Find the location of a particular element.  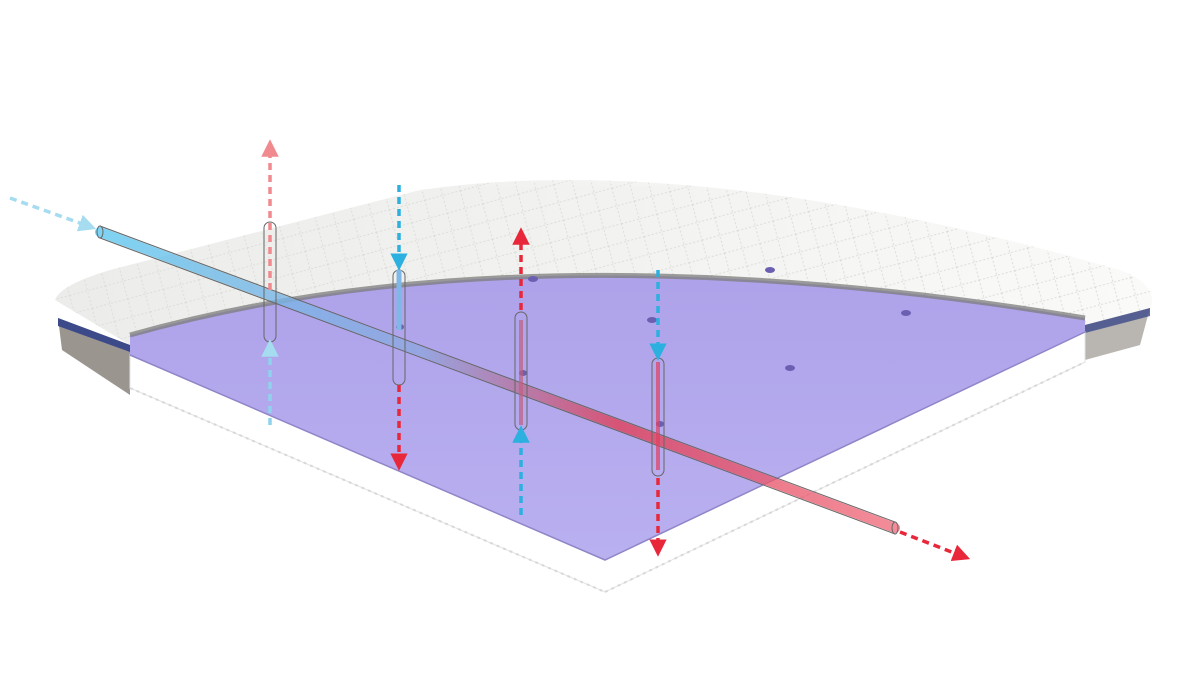

warm-air-outflow-arrow is located at coordinates (935, 546).